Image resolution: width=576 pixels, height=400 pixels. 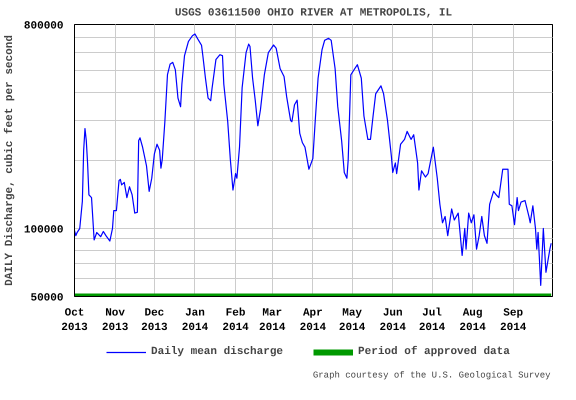 I want to click on legend-label: Period of approved data, so click(x=434, y=352).